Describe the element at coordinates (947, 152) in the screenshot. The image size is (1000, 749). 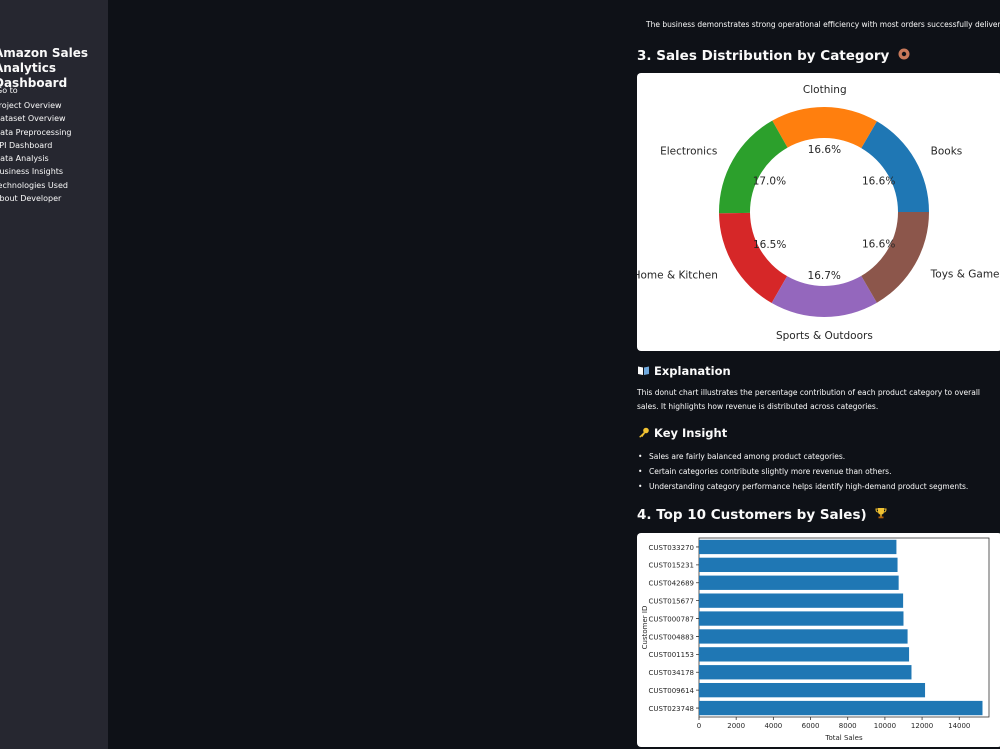
I see `donut-label-books: Books` at that location.